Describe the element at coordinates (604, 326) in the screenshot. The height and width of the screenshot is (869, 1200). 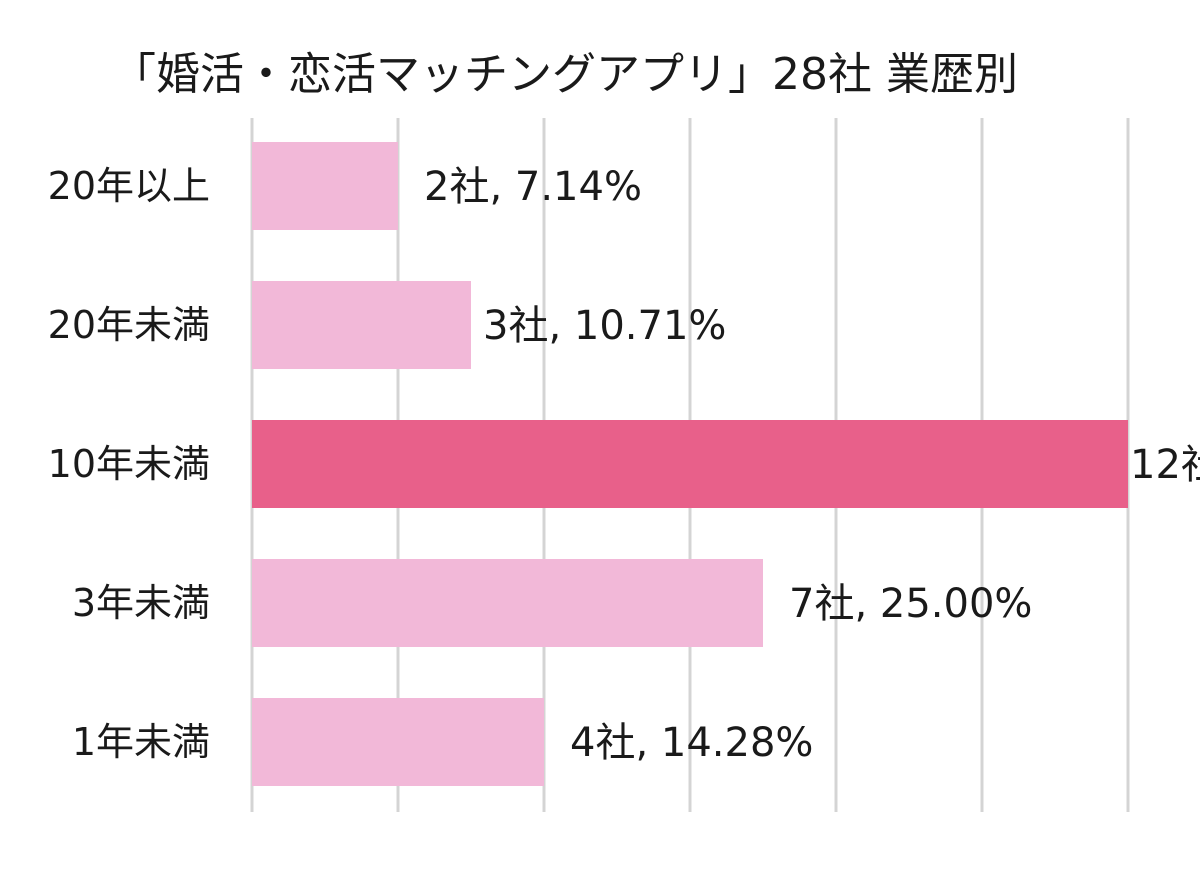
I see `data-label: 3社, 10.71%` at that location.